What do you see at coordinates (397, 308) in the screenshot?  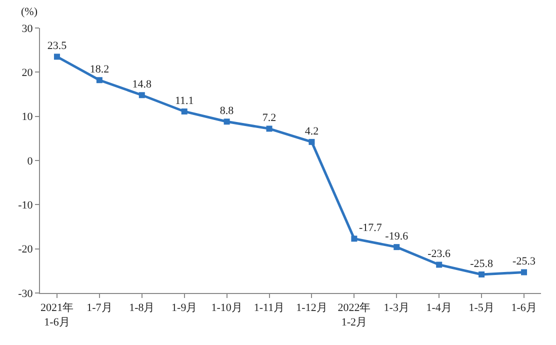 I see `x-tick-label: 1-3月` at bounding box center [397, 308].